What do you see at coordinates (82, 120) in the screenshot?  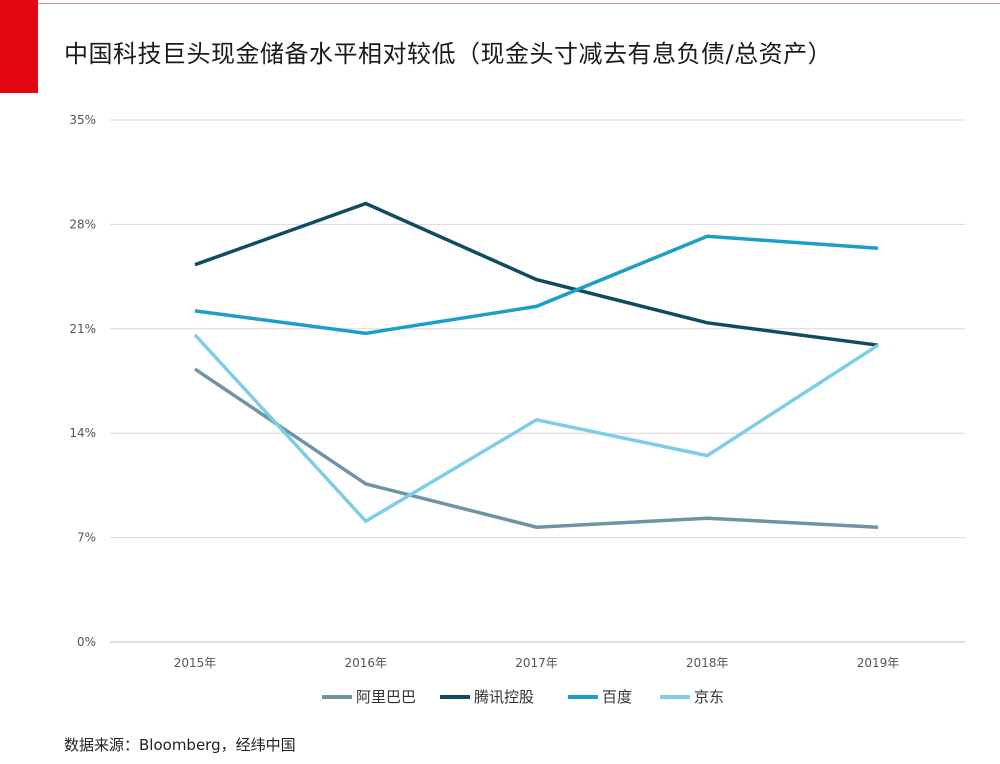 I see `y-tick-label: 35%` at bounding box center [82, 120].